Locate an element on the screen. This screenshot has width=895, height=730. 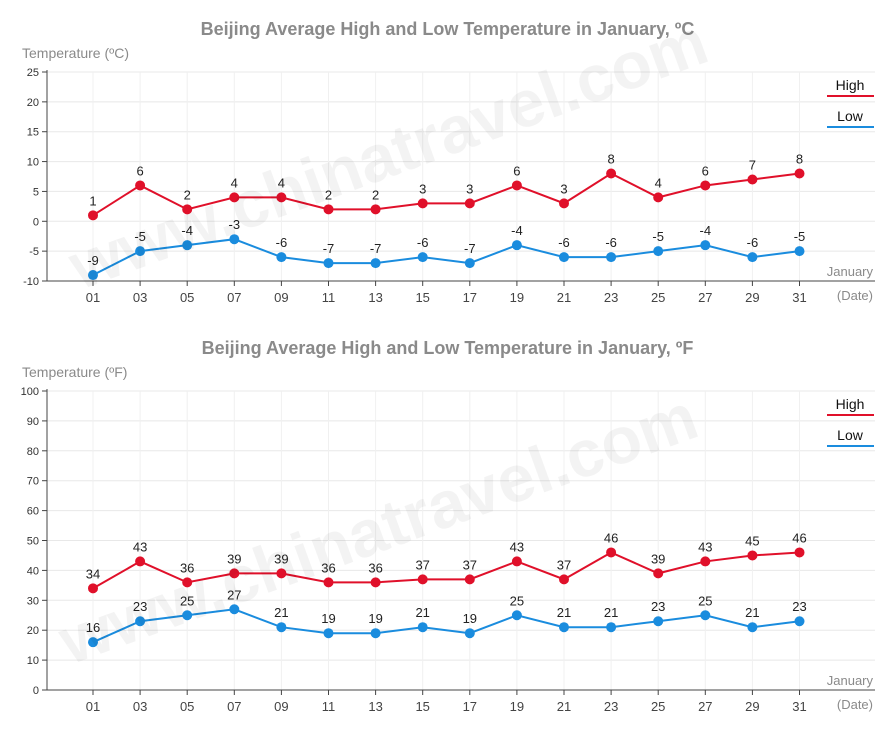
x-unit-label: (Date) is located at coordinates (855, 295).